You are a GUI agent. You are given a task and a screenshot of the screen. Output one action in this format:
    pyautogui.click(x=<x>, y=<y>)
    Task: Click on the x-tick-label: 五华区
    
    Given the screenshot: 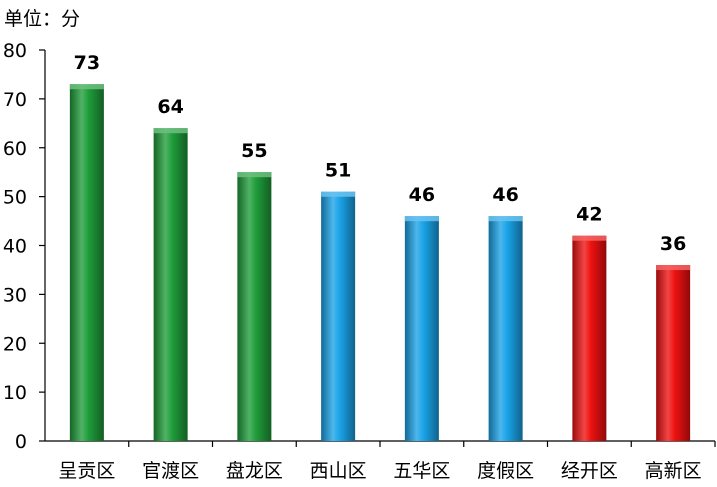 What is the action you would take?
    pyautogui.click(x=421, y=471)
    